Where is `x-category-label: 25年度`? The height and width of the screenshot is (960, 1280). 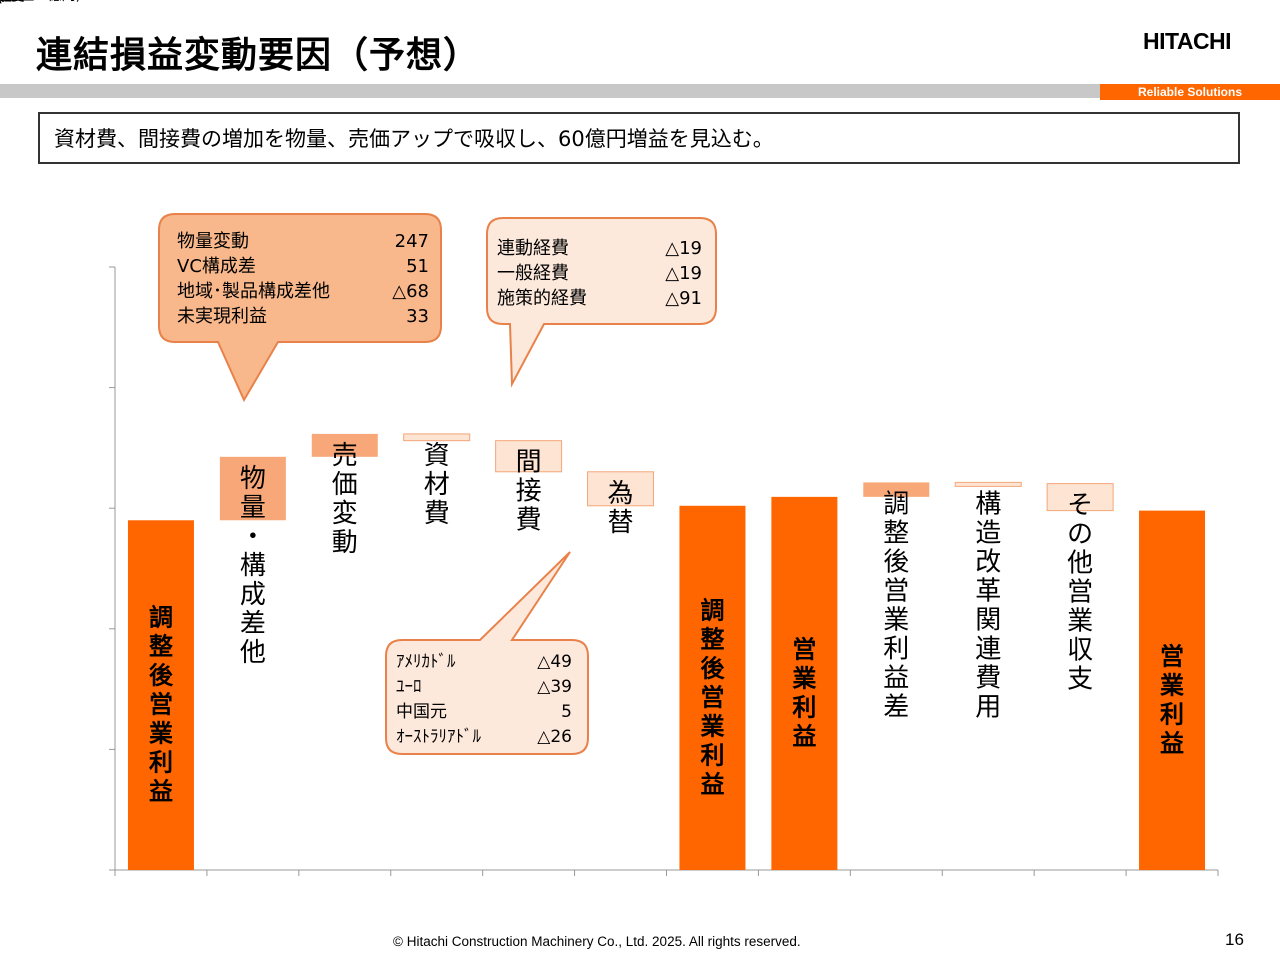
x-category-label: 25年度 is located at coordinates (12, 2).